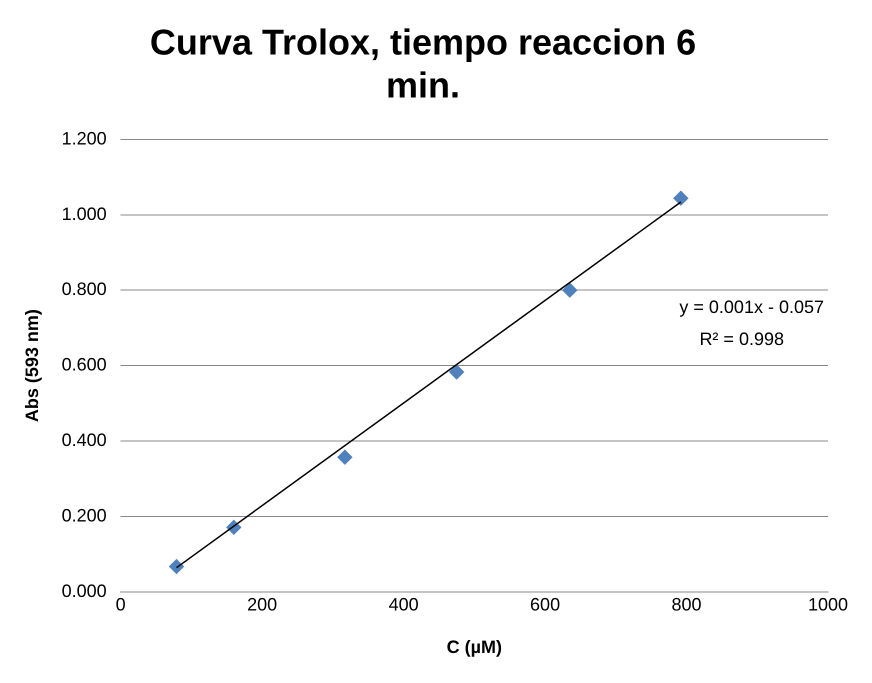 The height and width of the screenshot is (683, 872). What do you see at coordinates (84, 440) in the screenshot?
I see `y-tick-label: 0.400` at bounding box center [84, 440].